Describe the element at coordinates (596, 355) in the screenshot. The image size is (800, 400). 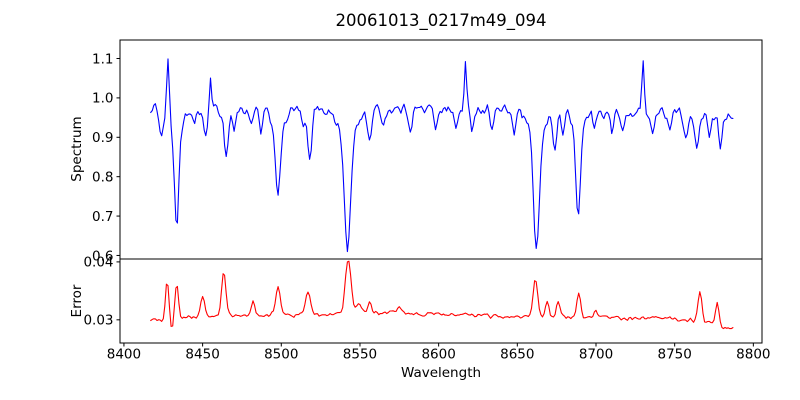
I see `x-tick-label: 8700` at that location.